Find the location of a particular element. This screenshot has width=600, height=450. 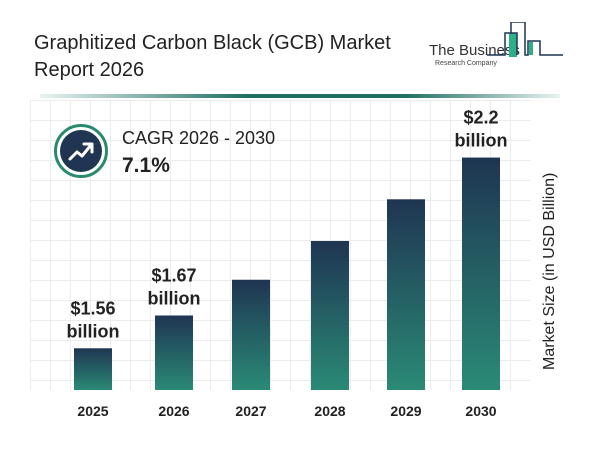

x-tick-label: 2025 is located at coordinates (92, 411).